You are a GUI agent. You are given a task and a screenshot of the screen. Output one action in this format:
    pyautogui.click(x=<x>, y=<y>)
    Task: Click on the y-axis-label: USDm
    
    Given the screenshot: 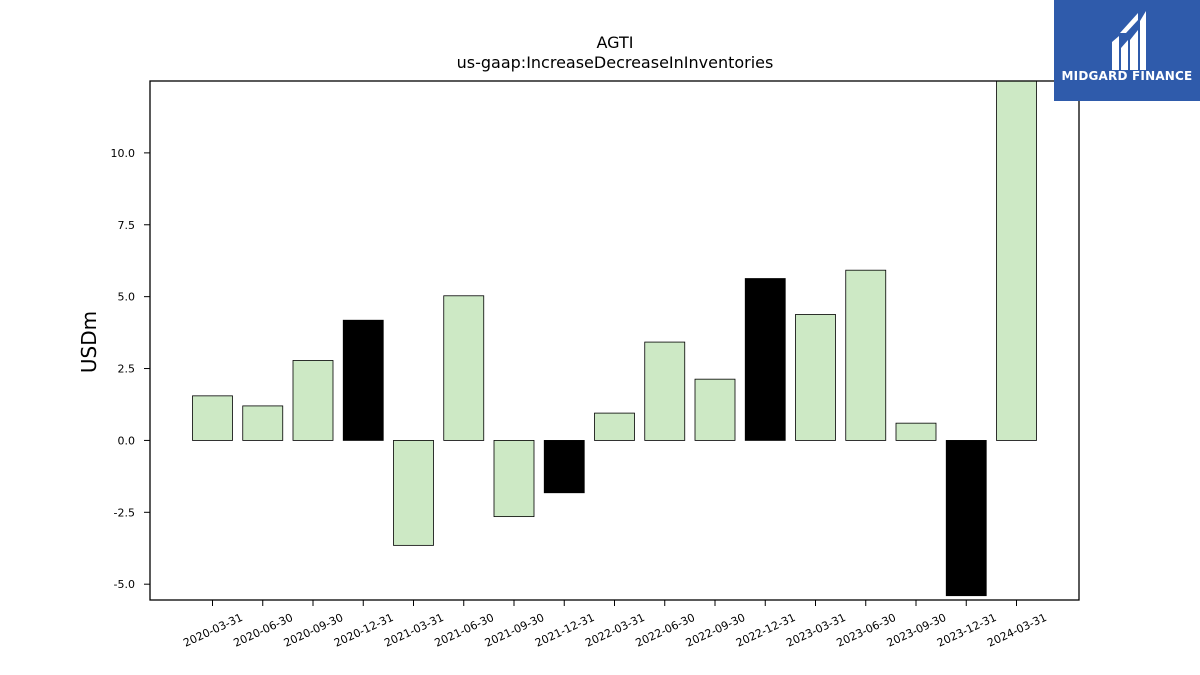 What is the action you would take?
    pyautogui.click(x=89, y=342)
    